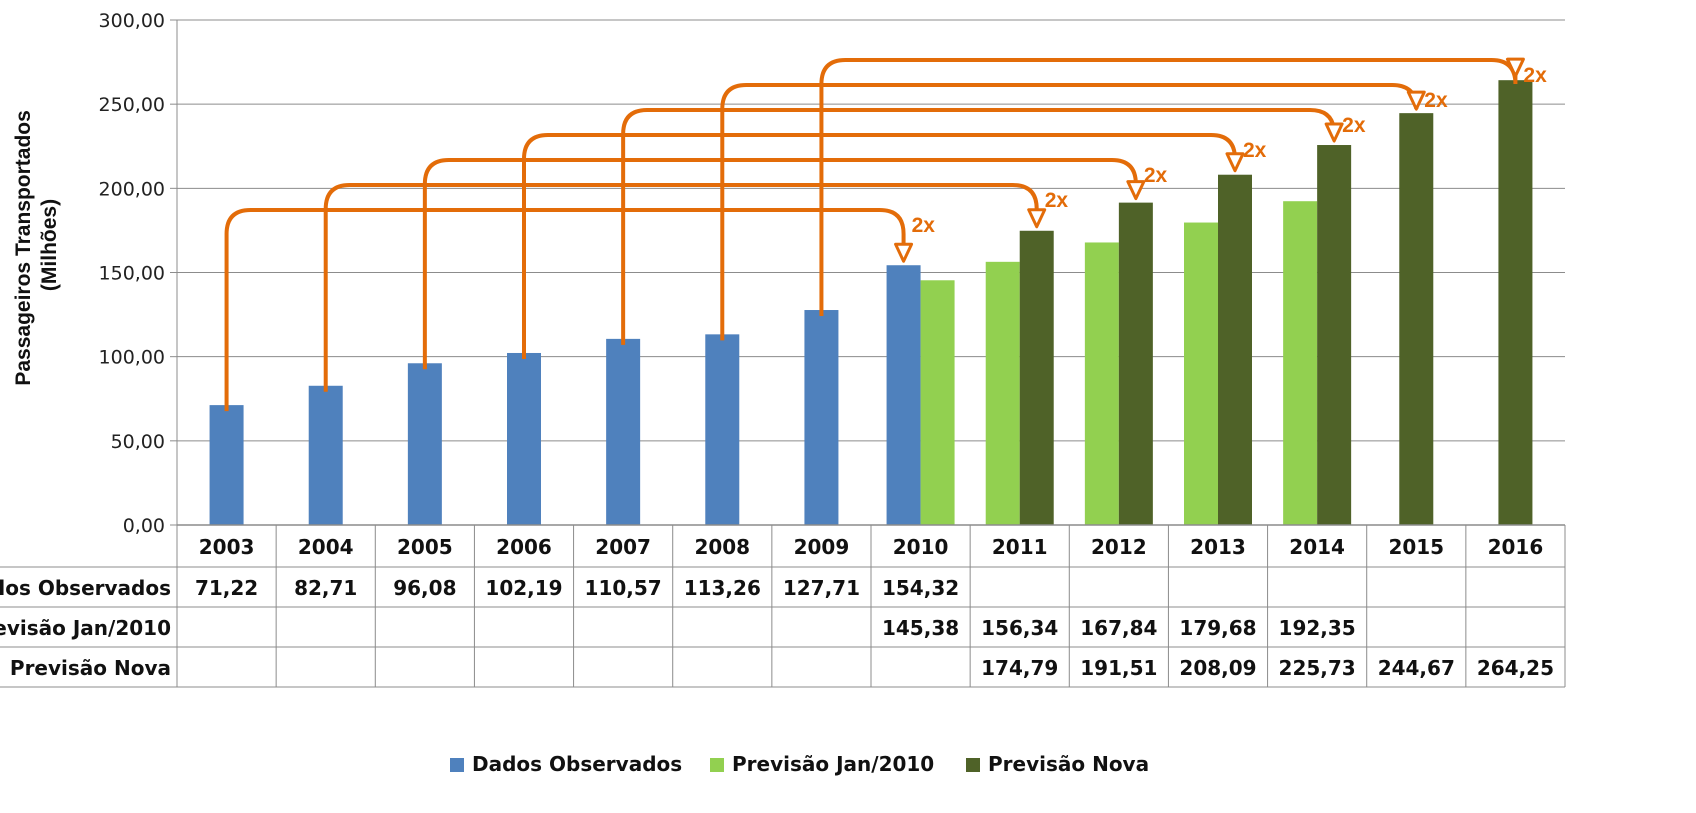  I want to click on bar-dados-observados-2005, so click(424, 444).